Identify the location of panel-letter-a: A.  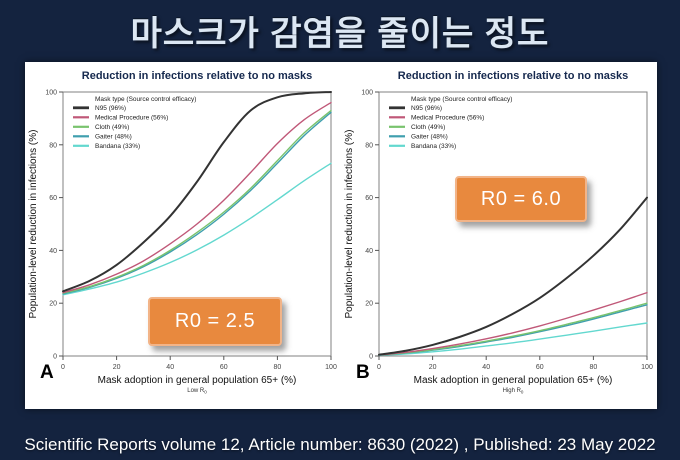
(47, 372).